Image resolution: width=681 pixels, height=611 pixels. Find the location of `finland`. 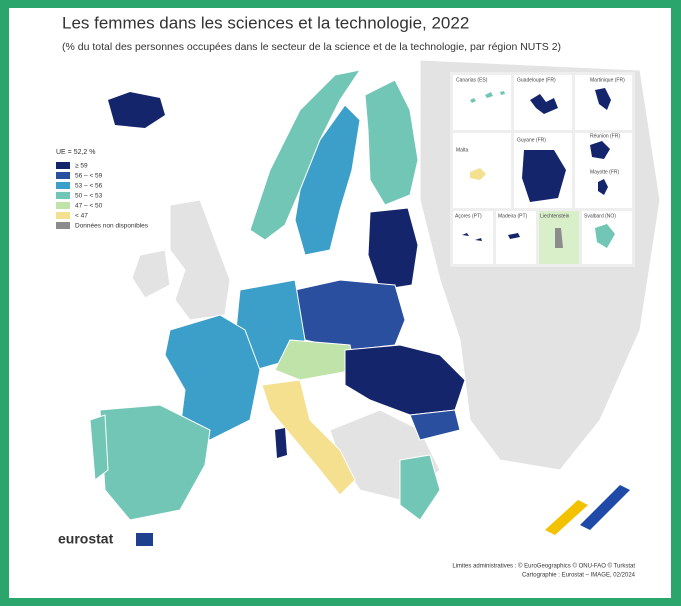

finland is located at coordinates (391, 142).